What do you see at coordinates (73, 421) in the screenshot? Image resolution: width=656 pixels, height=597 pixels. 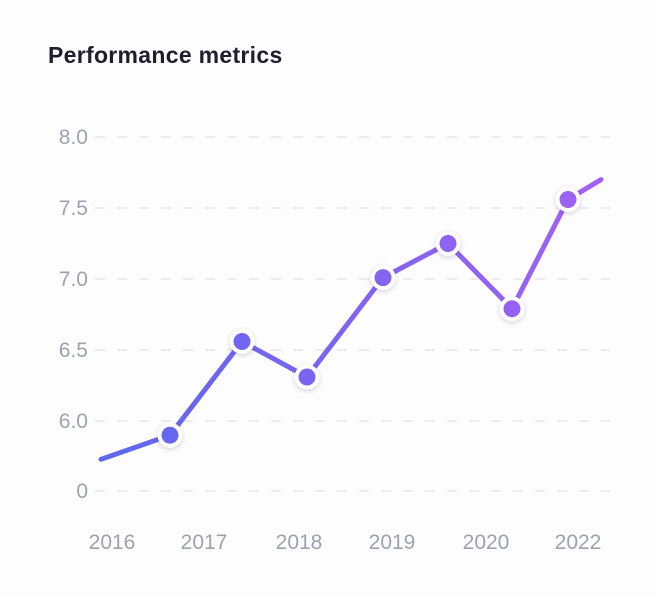 I see `y-tick-label: 6.0` at bounding box center [73, 421].